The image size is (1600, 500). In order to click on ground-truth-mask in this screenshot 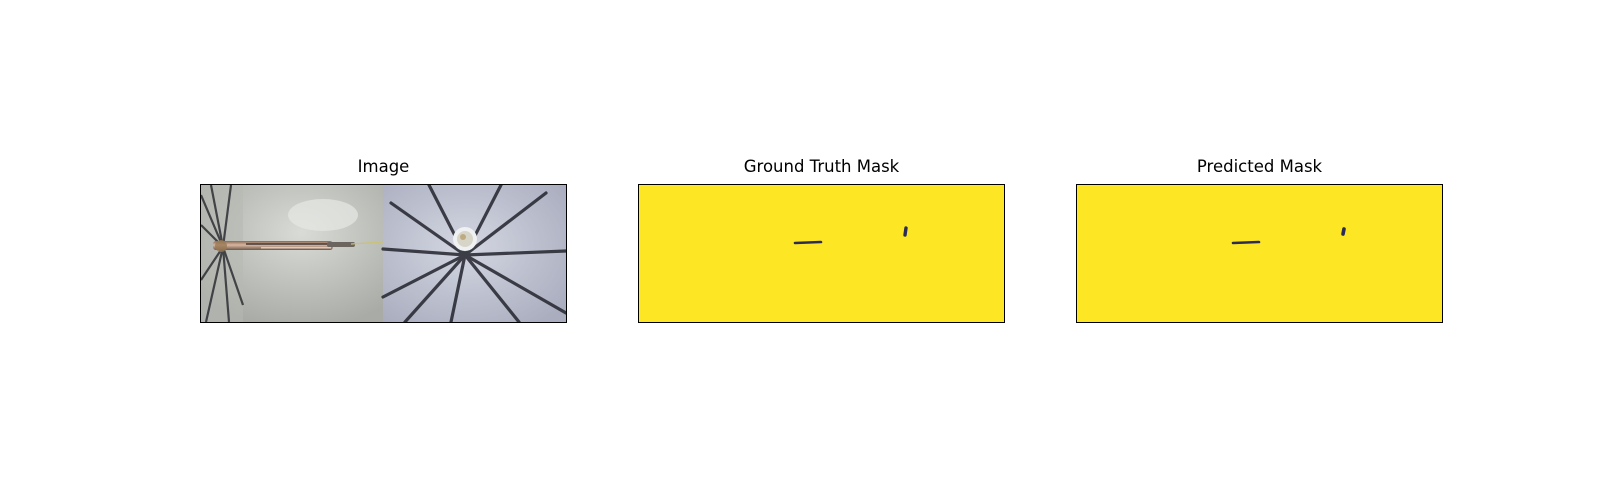, I will do `click(821, 253)`.